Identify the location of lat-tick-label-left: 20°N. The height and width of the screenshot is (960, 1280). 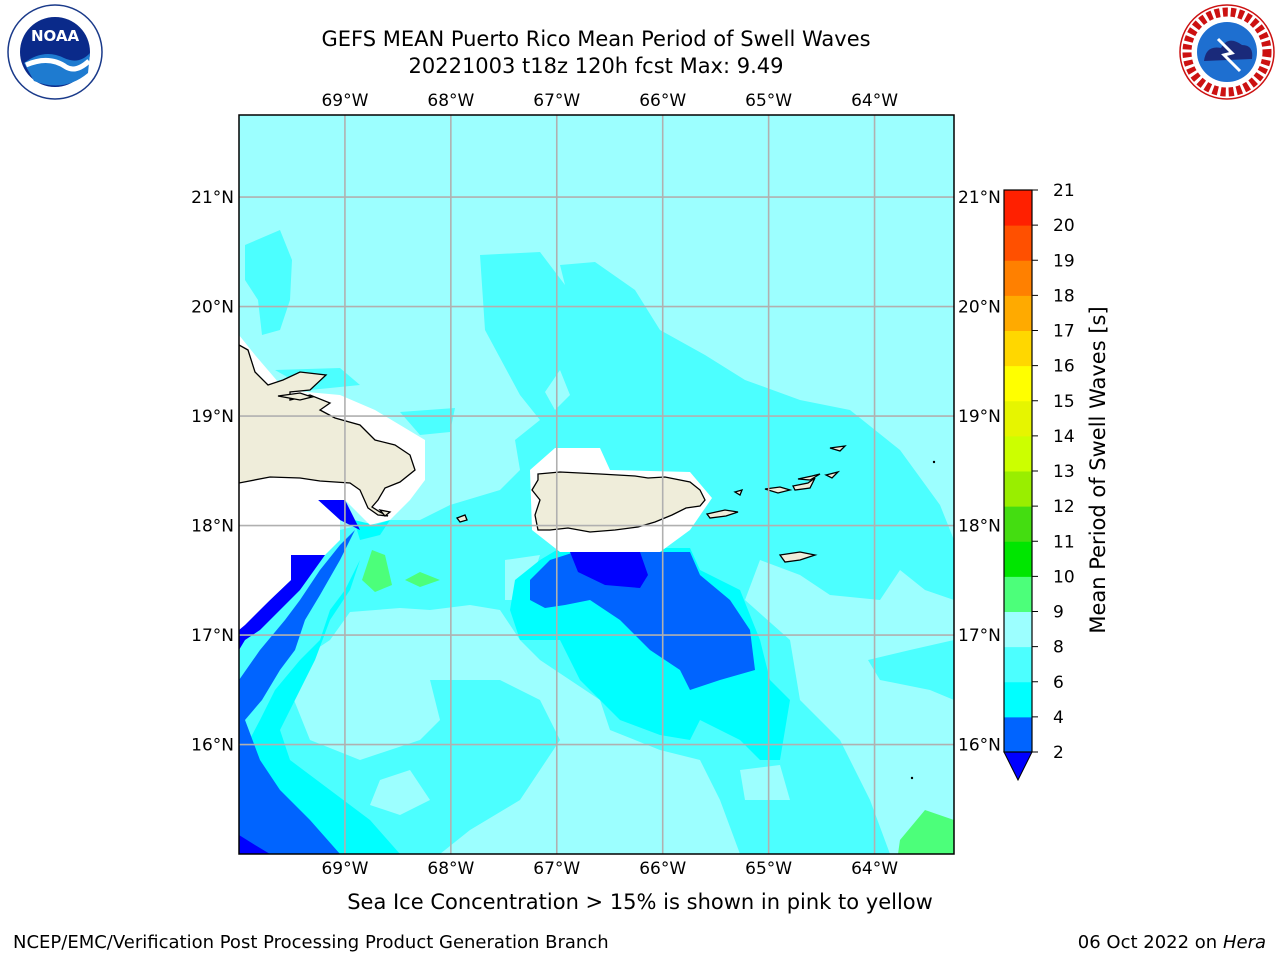
(212, 308).